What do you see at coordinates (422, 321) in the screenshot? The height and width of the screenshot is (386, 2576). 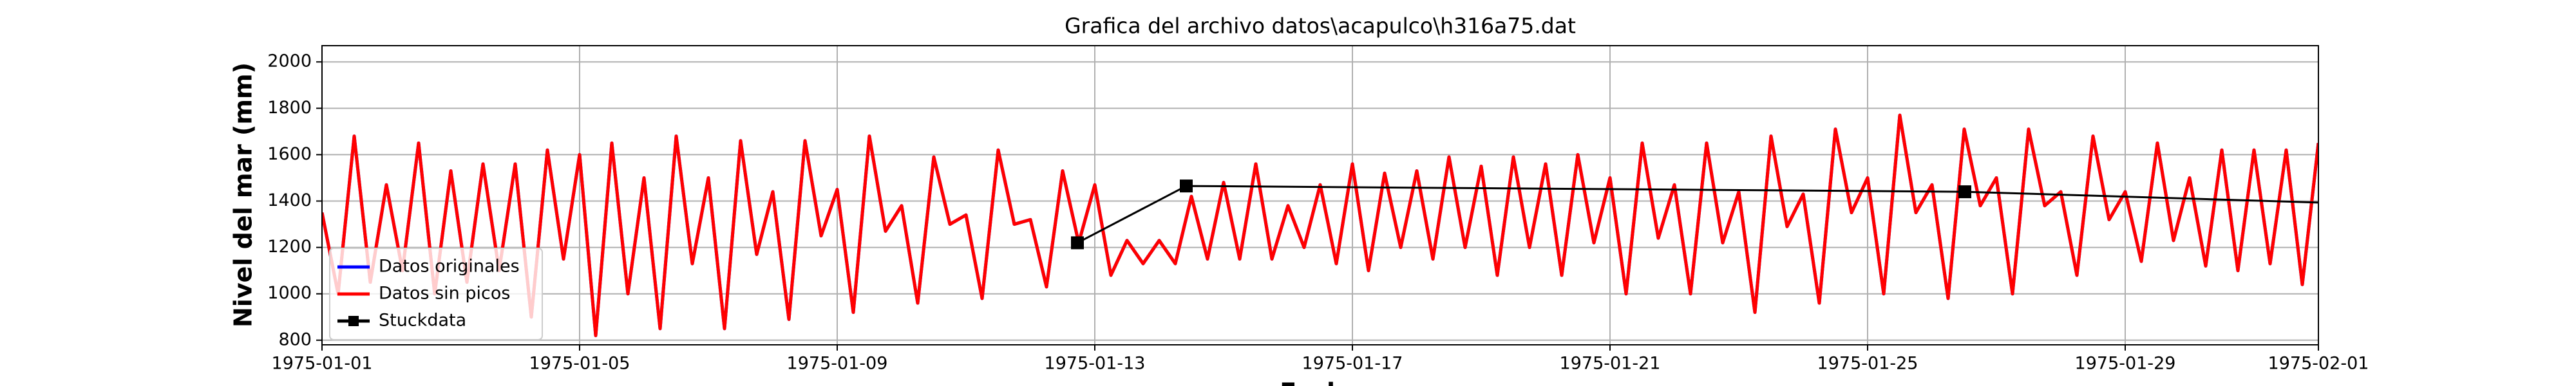 I see `legend-label: Stuckdata` at bounding box center [422, 321].